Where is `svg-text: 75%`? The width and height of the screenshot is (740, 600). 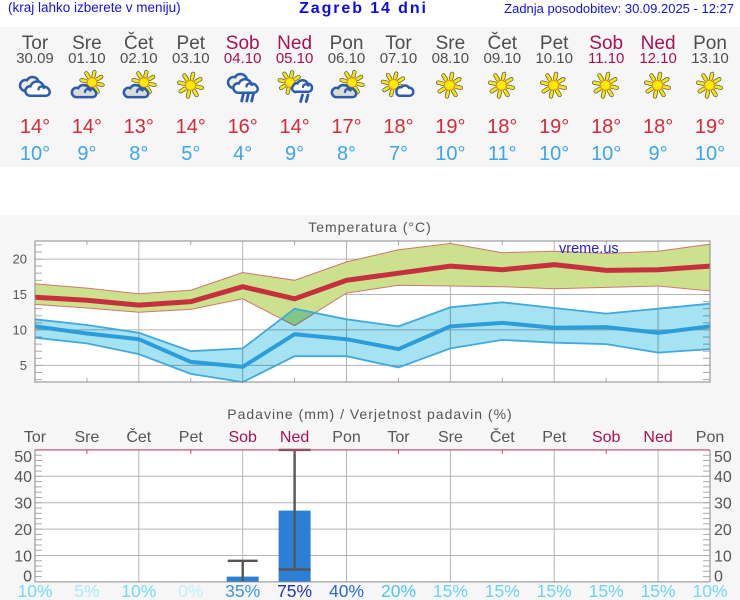 svg-text: 75% is located at coordinates (294, 590).